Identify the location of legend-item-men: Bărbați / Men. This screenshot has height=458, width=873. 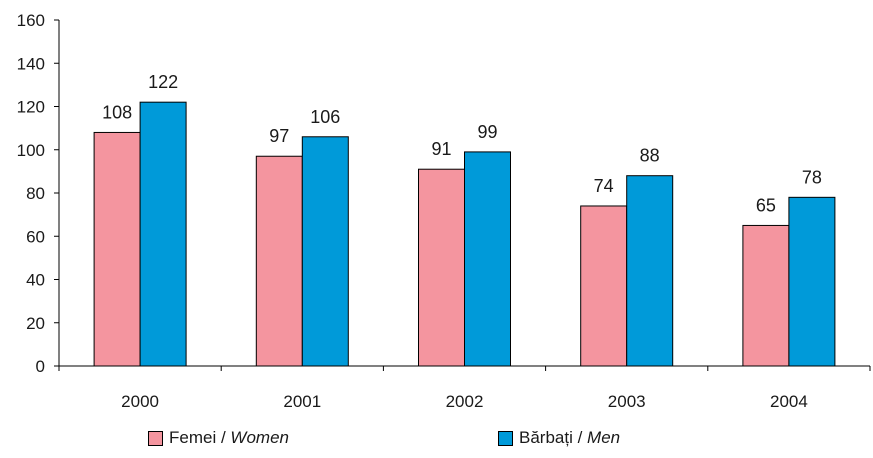
(559, 438).